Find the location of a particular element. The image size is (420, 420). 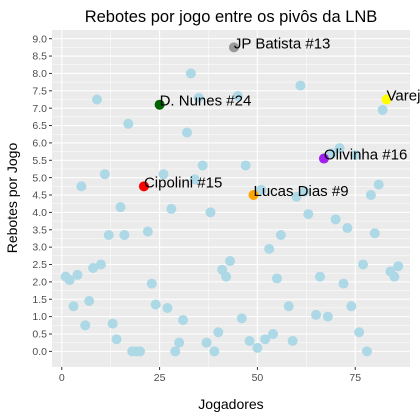

y-tick-label: 8.5 is located at coordinates (39, 57).